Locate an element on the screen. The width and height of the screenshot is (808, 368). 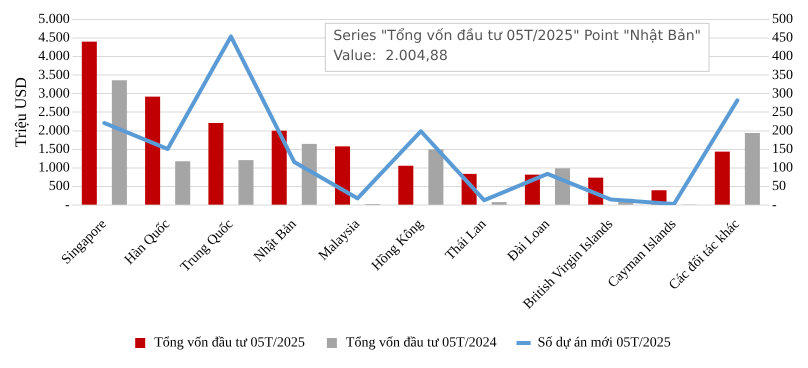
y-tick-label: 4.000 is located at coordinates (54, 56).